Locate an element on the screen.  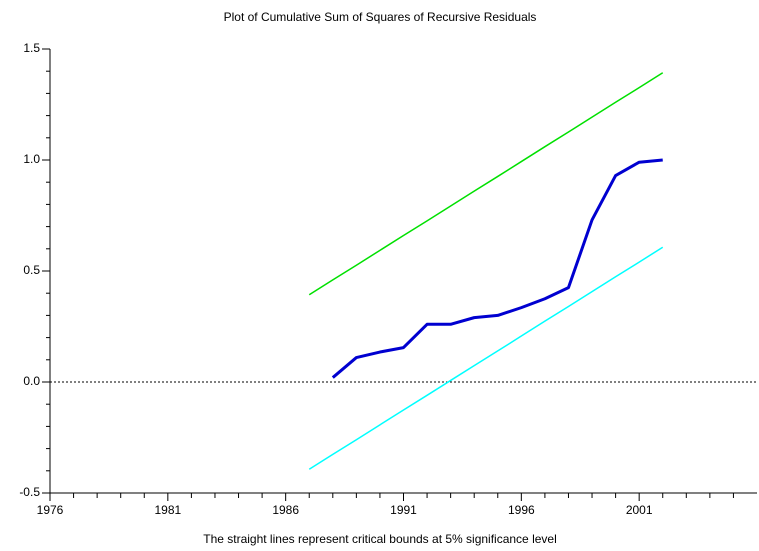
x-tick-label: 1996 is located at coordinates (521, 510).